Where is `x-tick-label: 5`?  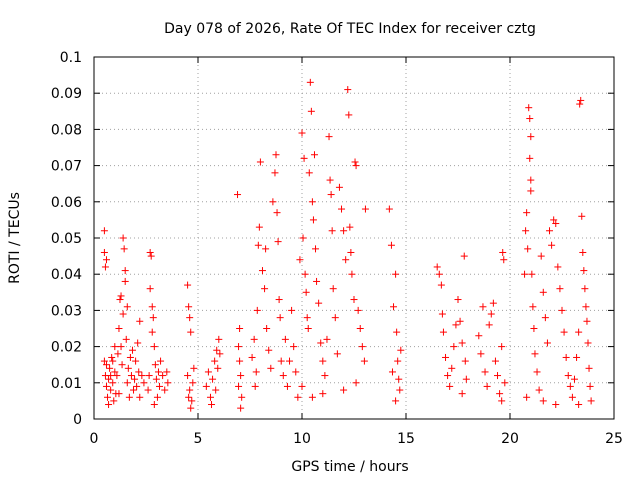
x-tick-label: 5 is located at coordinates (198, 439).